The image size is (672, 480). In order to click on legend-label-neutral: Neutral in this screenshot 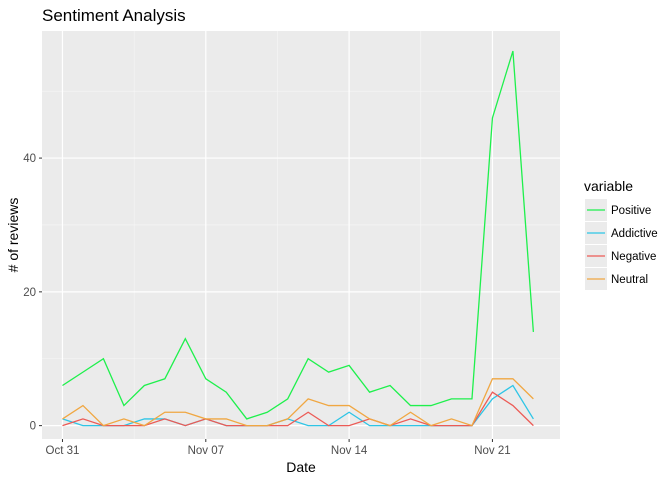, I will do `click(629, 280)`.